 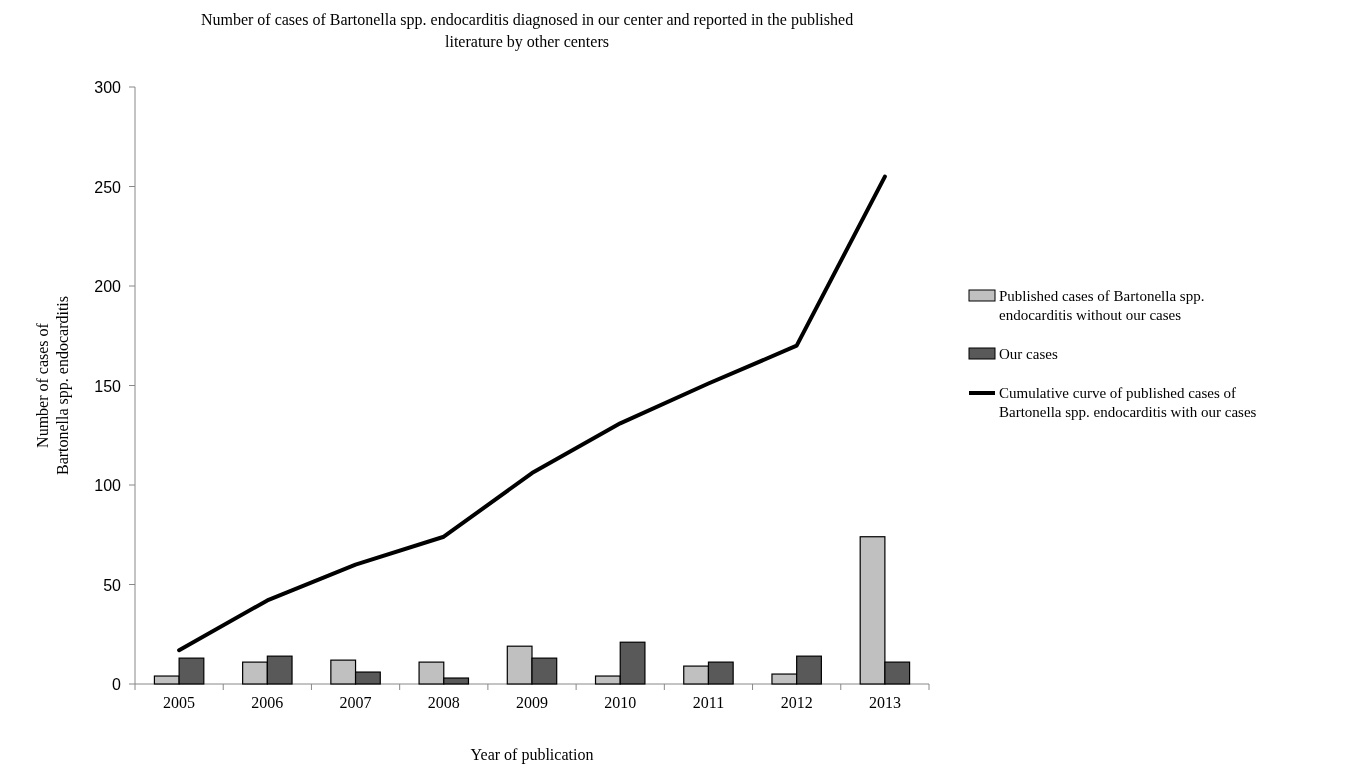 I want to click on chart-title: Number of cases of Bartonella spp. endocarditis diagnosed in our center and reported in the published literature by other centers, so click(x=527, y=31).